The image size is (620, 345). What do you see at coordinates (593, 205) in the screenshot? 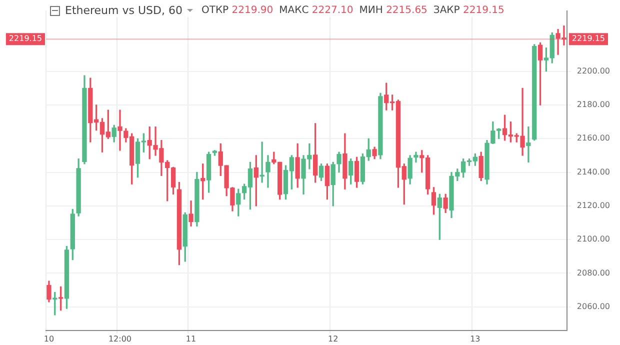
I see `y-tick-label: 2120.00` at bounding box center [593, 205].